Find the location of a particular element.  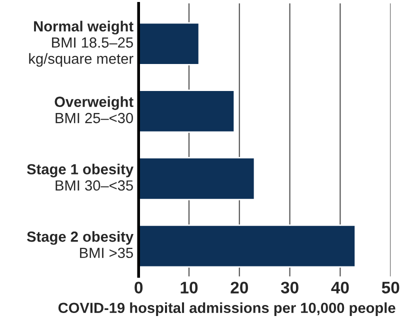

y-tick-label: Stage 2 obesity BMI >35 is located at coordinates (80, 244).